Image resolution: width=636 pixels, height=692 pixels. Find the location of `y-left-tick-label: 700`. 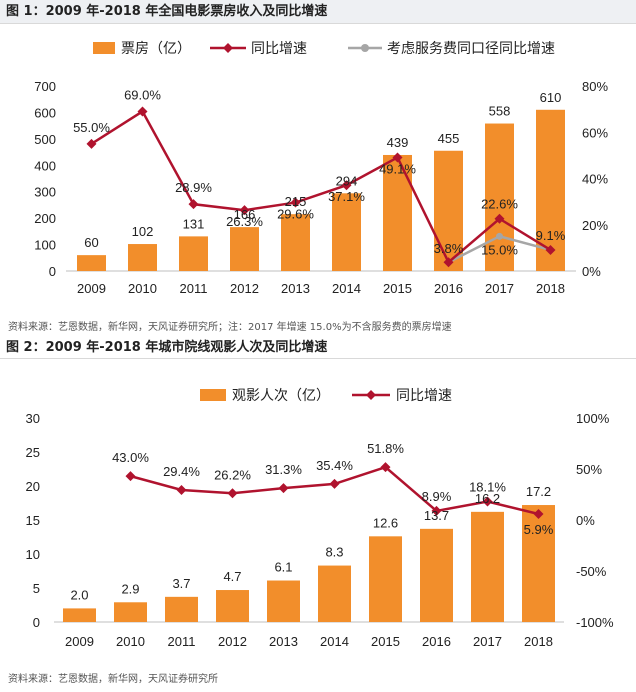

y-left-tick-label: 700 is located at coordinates (45, 86).